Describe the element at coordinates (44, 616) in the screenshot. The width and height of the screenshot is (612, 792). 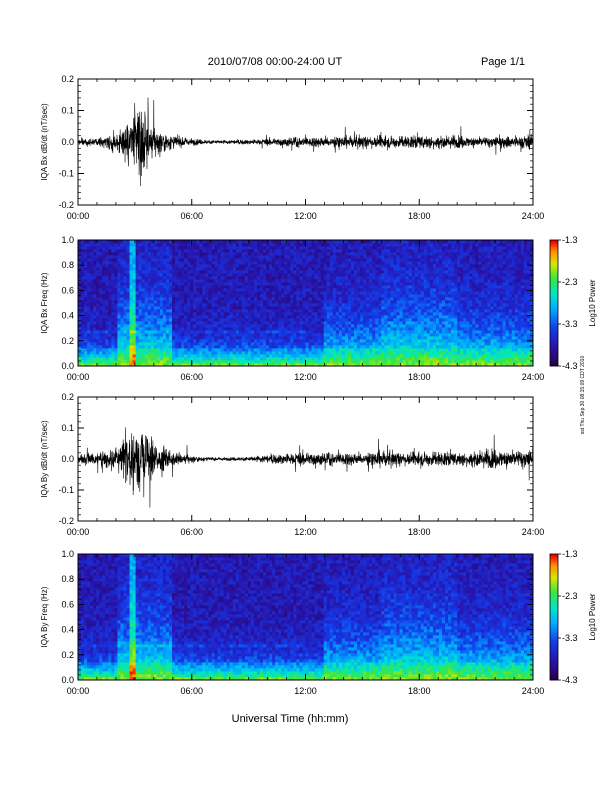
I see `y-axis-label: IQA By Freq (Hz)` at that location.